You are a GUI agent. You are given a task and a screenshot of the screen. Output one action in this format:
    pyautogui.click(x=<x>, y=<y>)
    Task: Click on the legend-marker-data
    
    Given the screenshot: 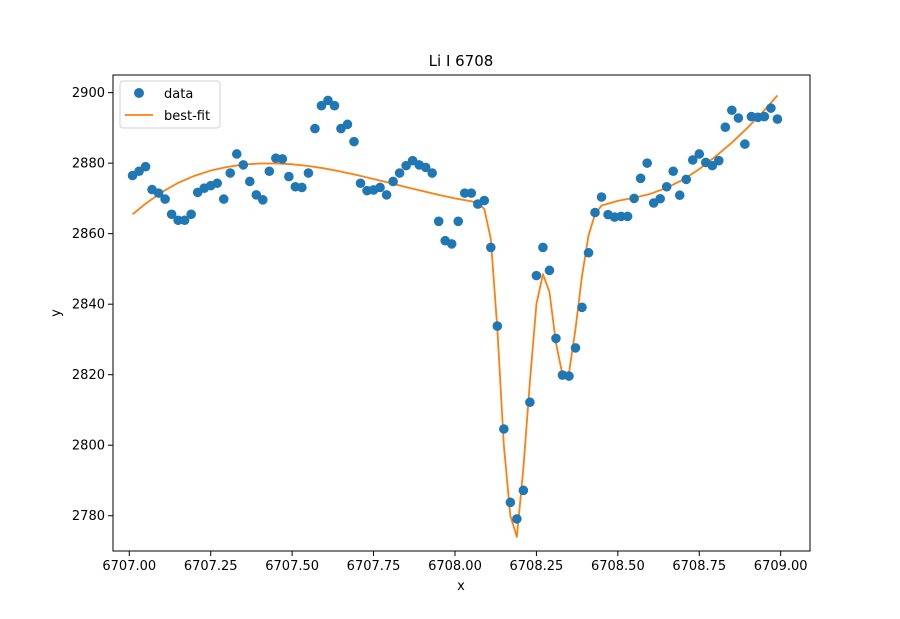 What is the action you would take?
    pyautogui.click(x=139, y=93)
    